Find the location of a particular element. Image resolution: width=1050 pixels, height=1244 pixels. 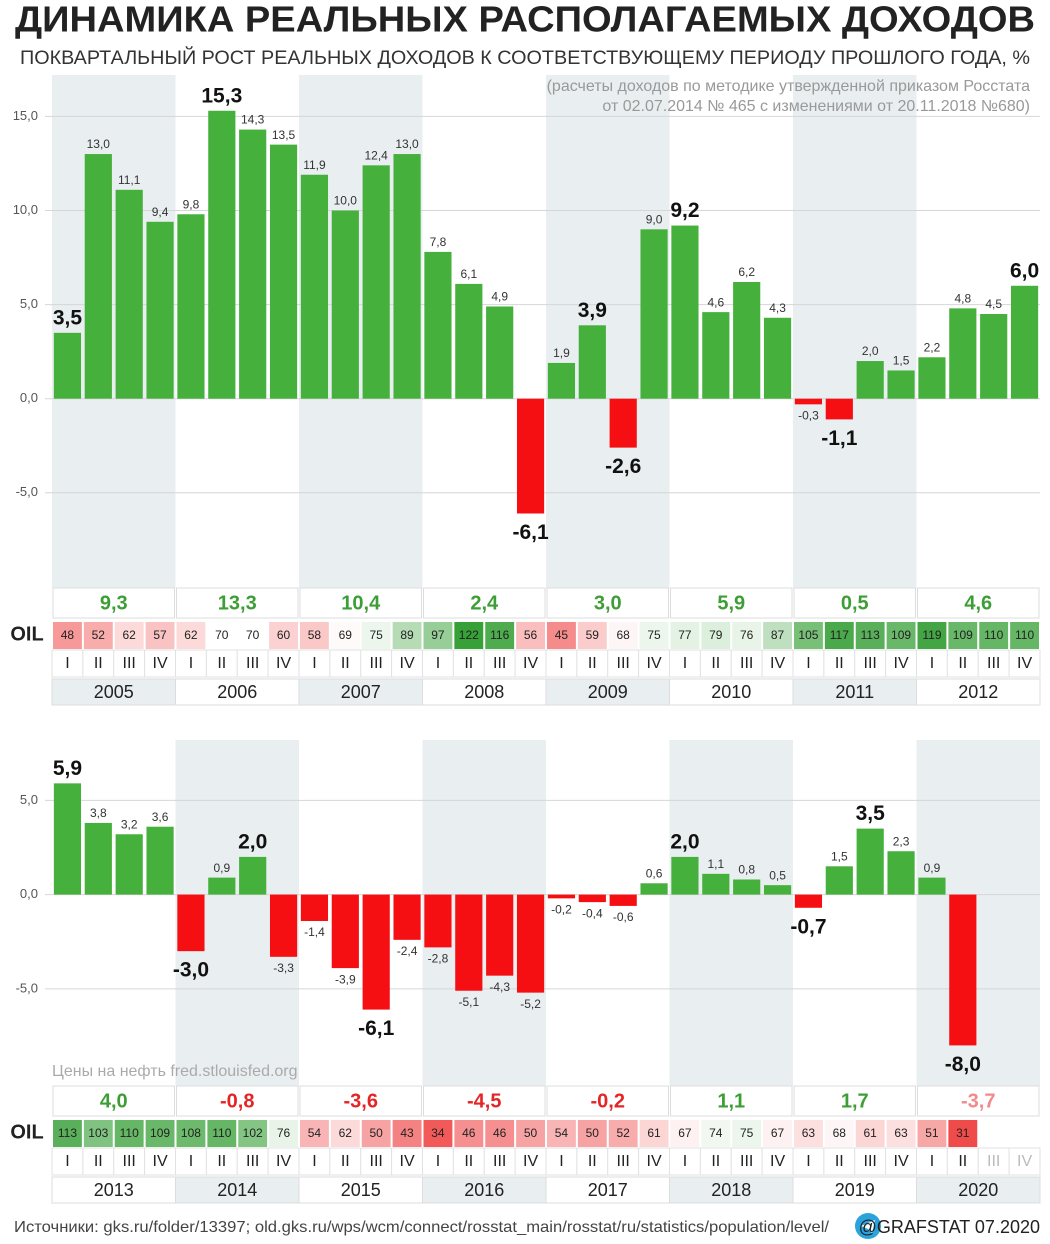

oil-price: 75 is located at coordinates (377, 635).